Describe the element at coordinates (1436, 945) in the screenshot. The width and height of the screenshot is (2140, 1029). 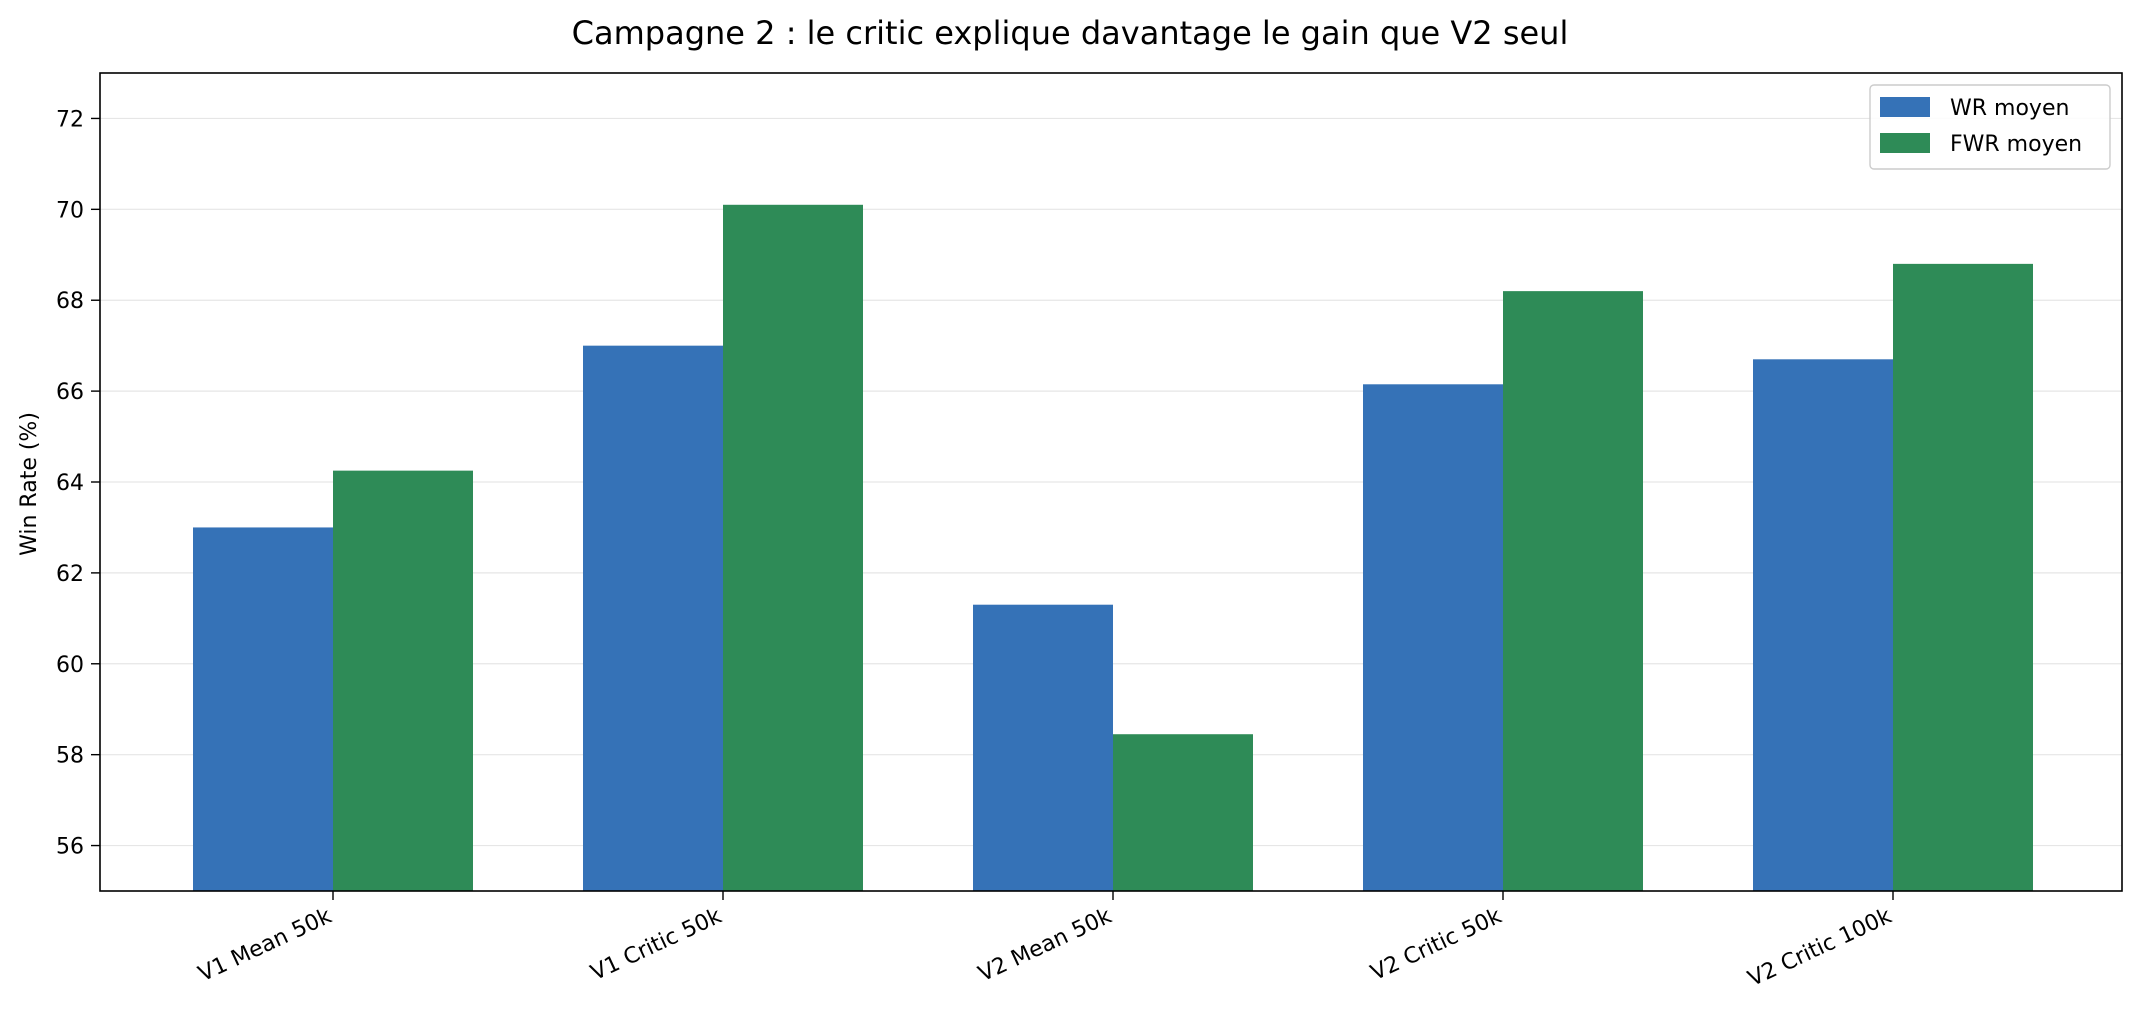
I see `x-tick-label: V2 Critic 50k` at that location.